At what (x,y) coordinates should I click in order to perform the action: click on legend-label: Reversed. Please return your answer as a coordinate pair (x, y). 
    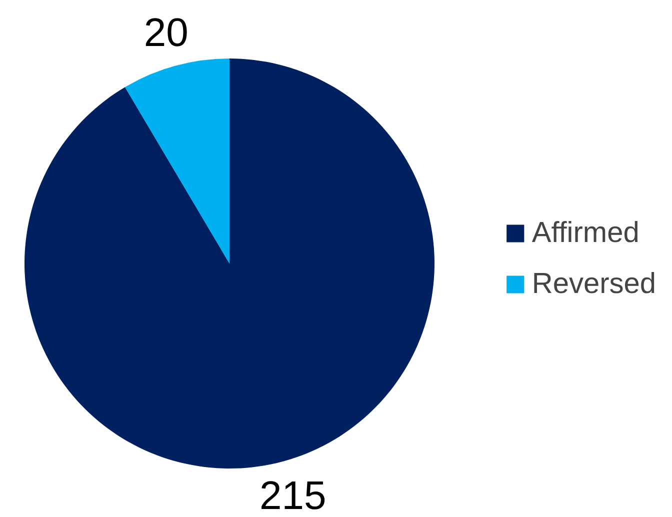
    Looking at the image, I should click on (594, 284).